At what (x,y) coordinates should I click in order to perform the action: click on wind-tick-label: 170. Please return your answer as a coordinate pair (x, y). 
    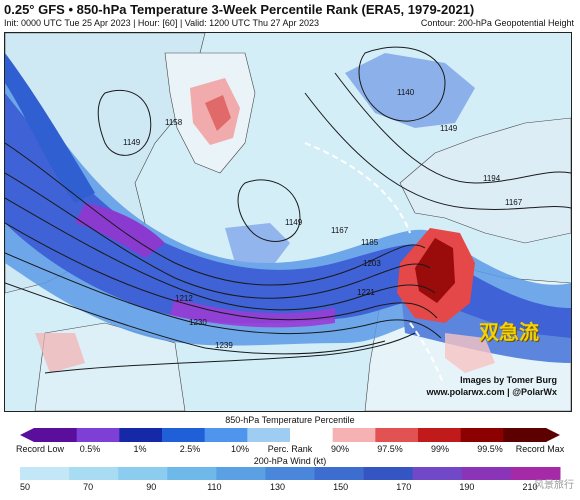
    Looking at the image, I should click on (404, 487).